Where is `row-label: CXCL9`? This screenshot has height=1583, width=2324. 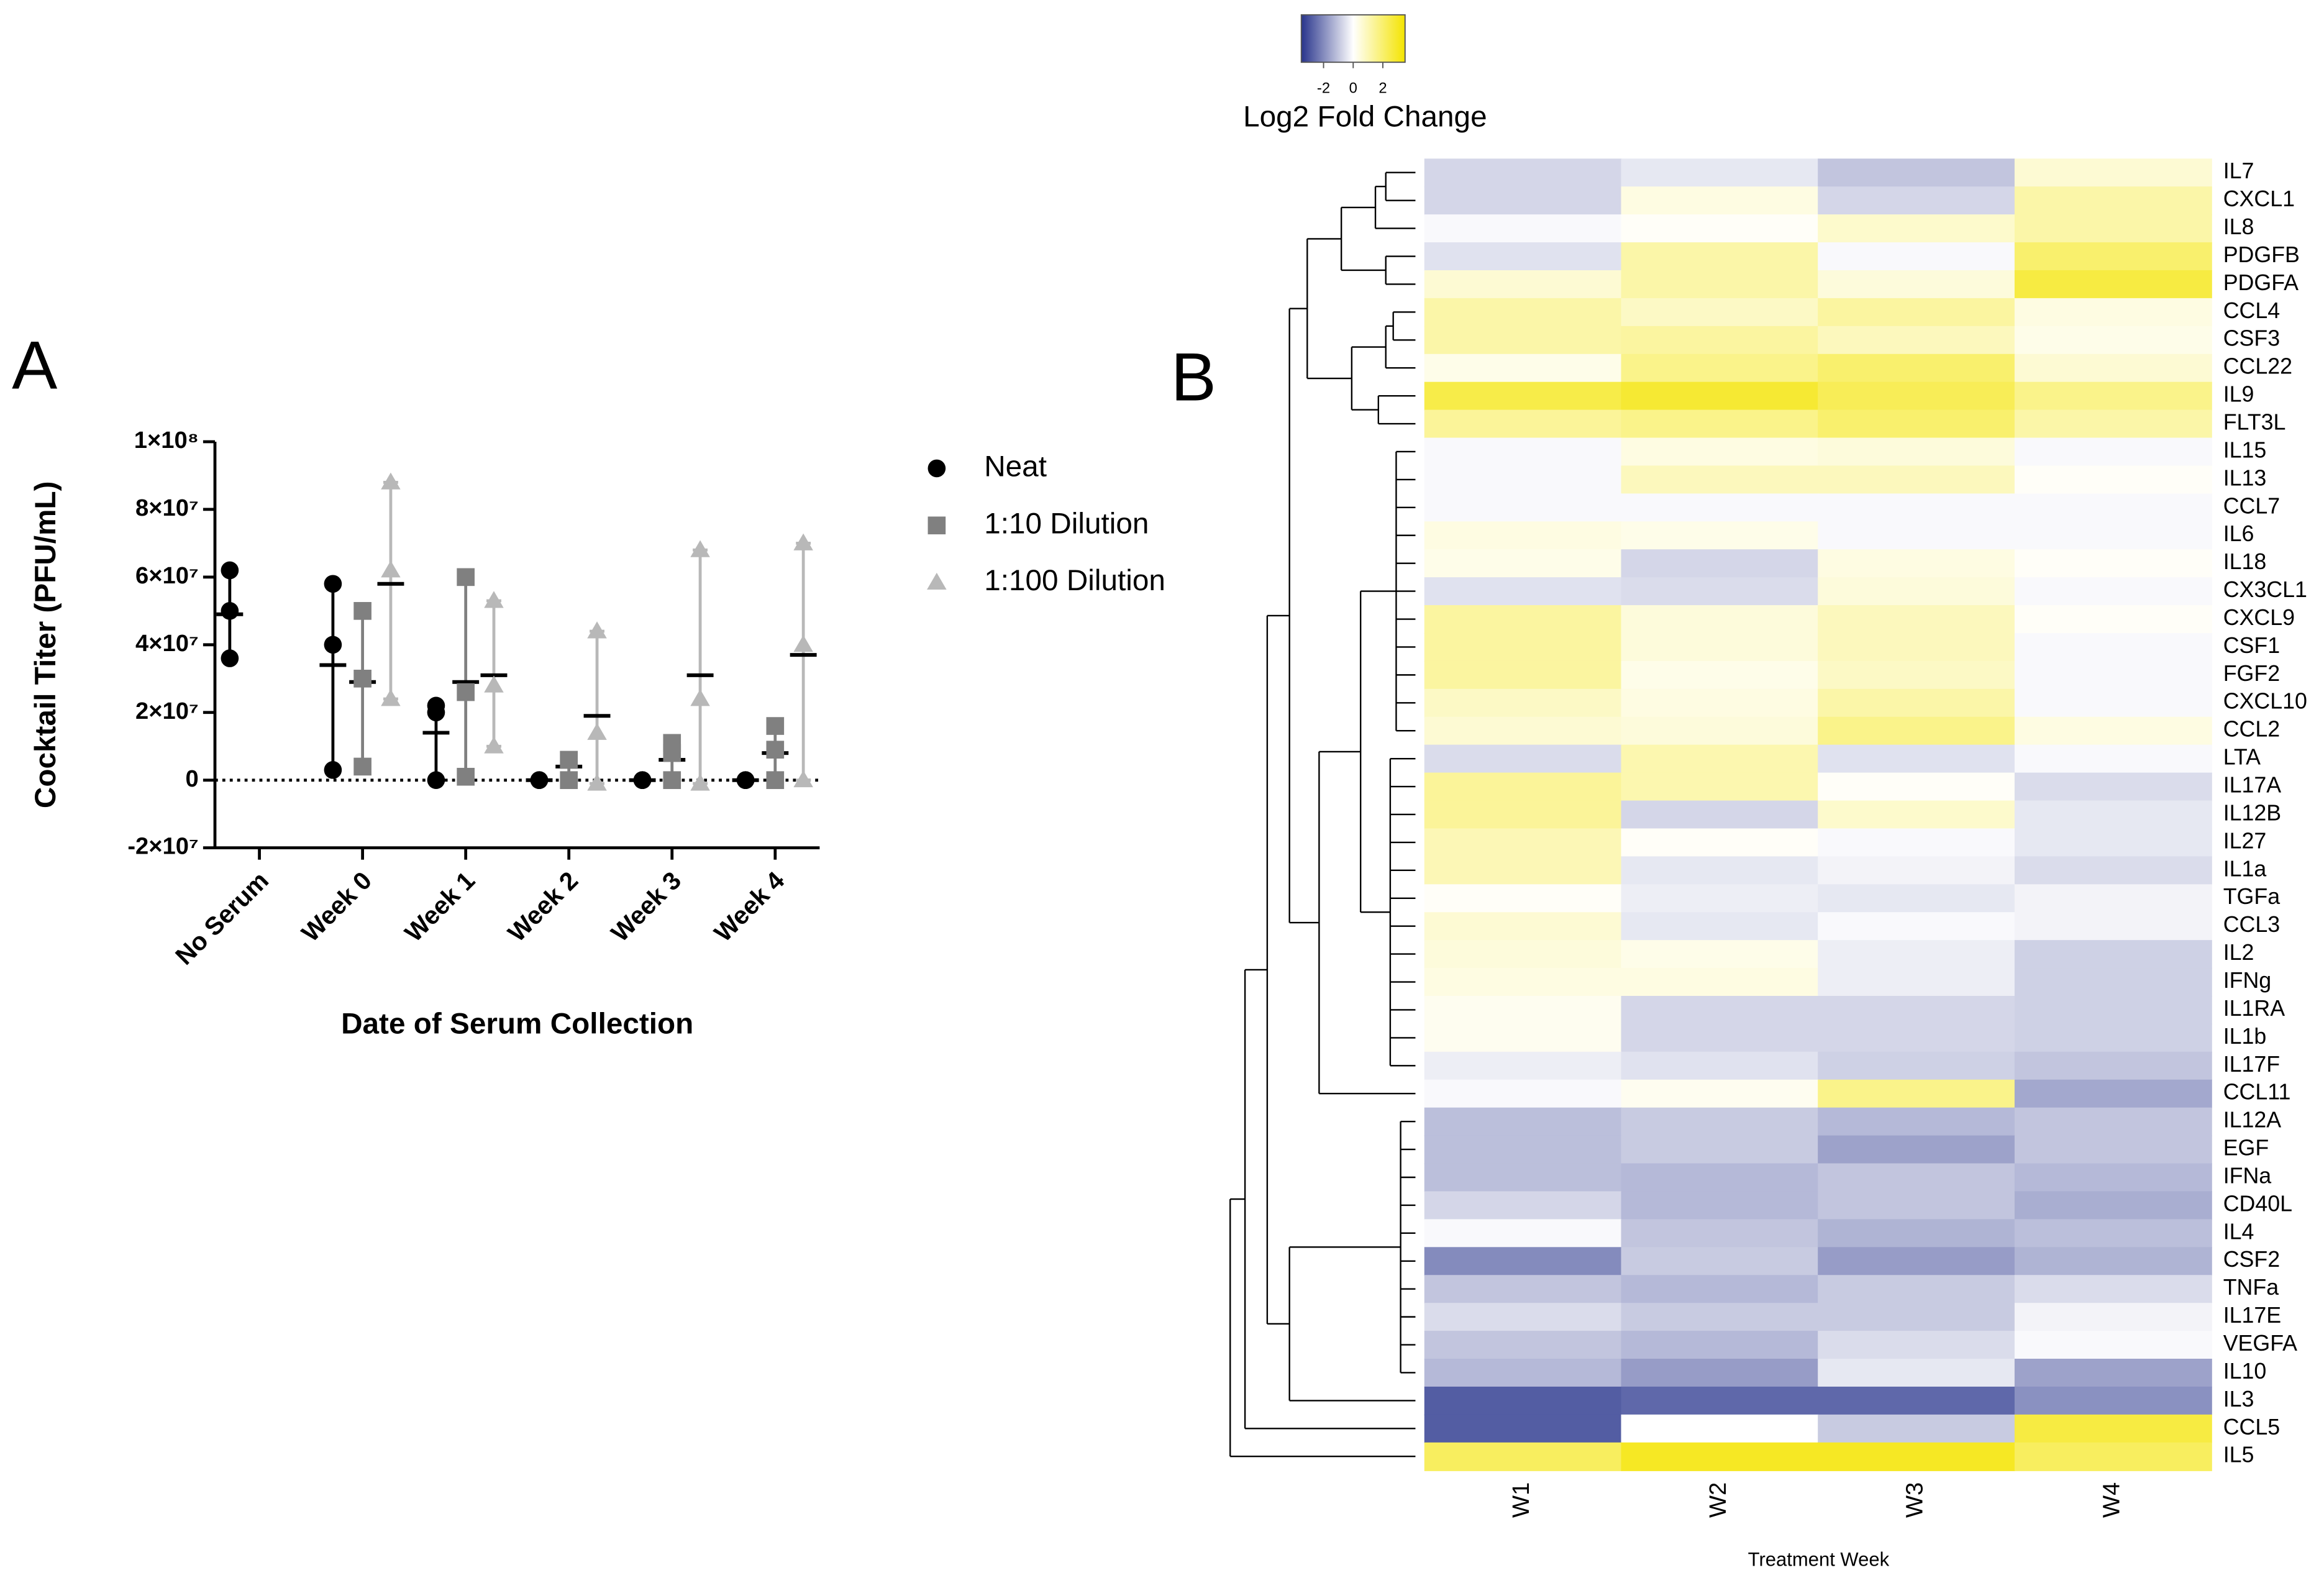 row-label: CXCL9 is located at coordinates (2259, 617).